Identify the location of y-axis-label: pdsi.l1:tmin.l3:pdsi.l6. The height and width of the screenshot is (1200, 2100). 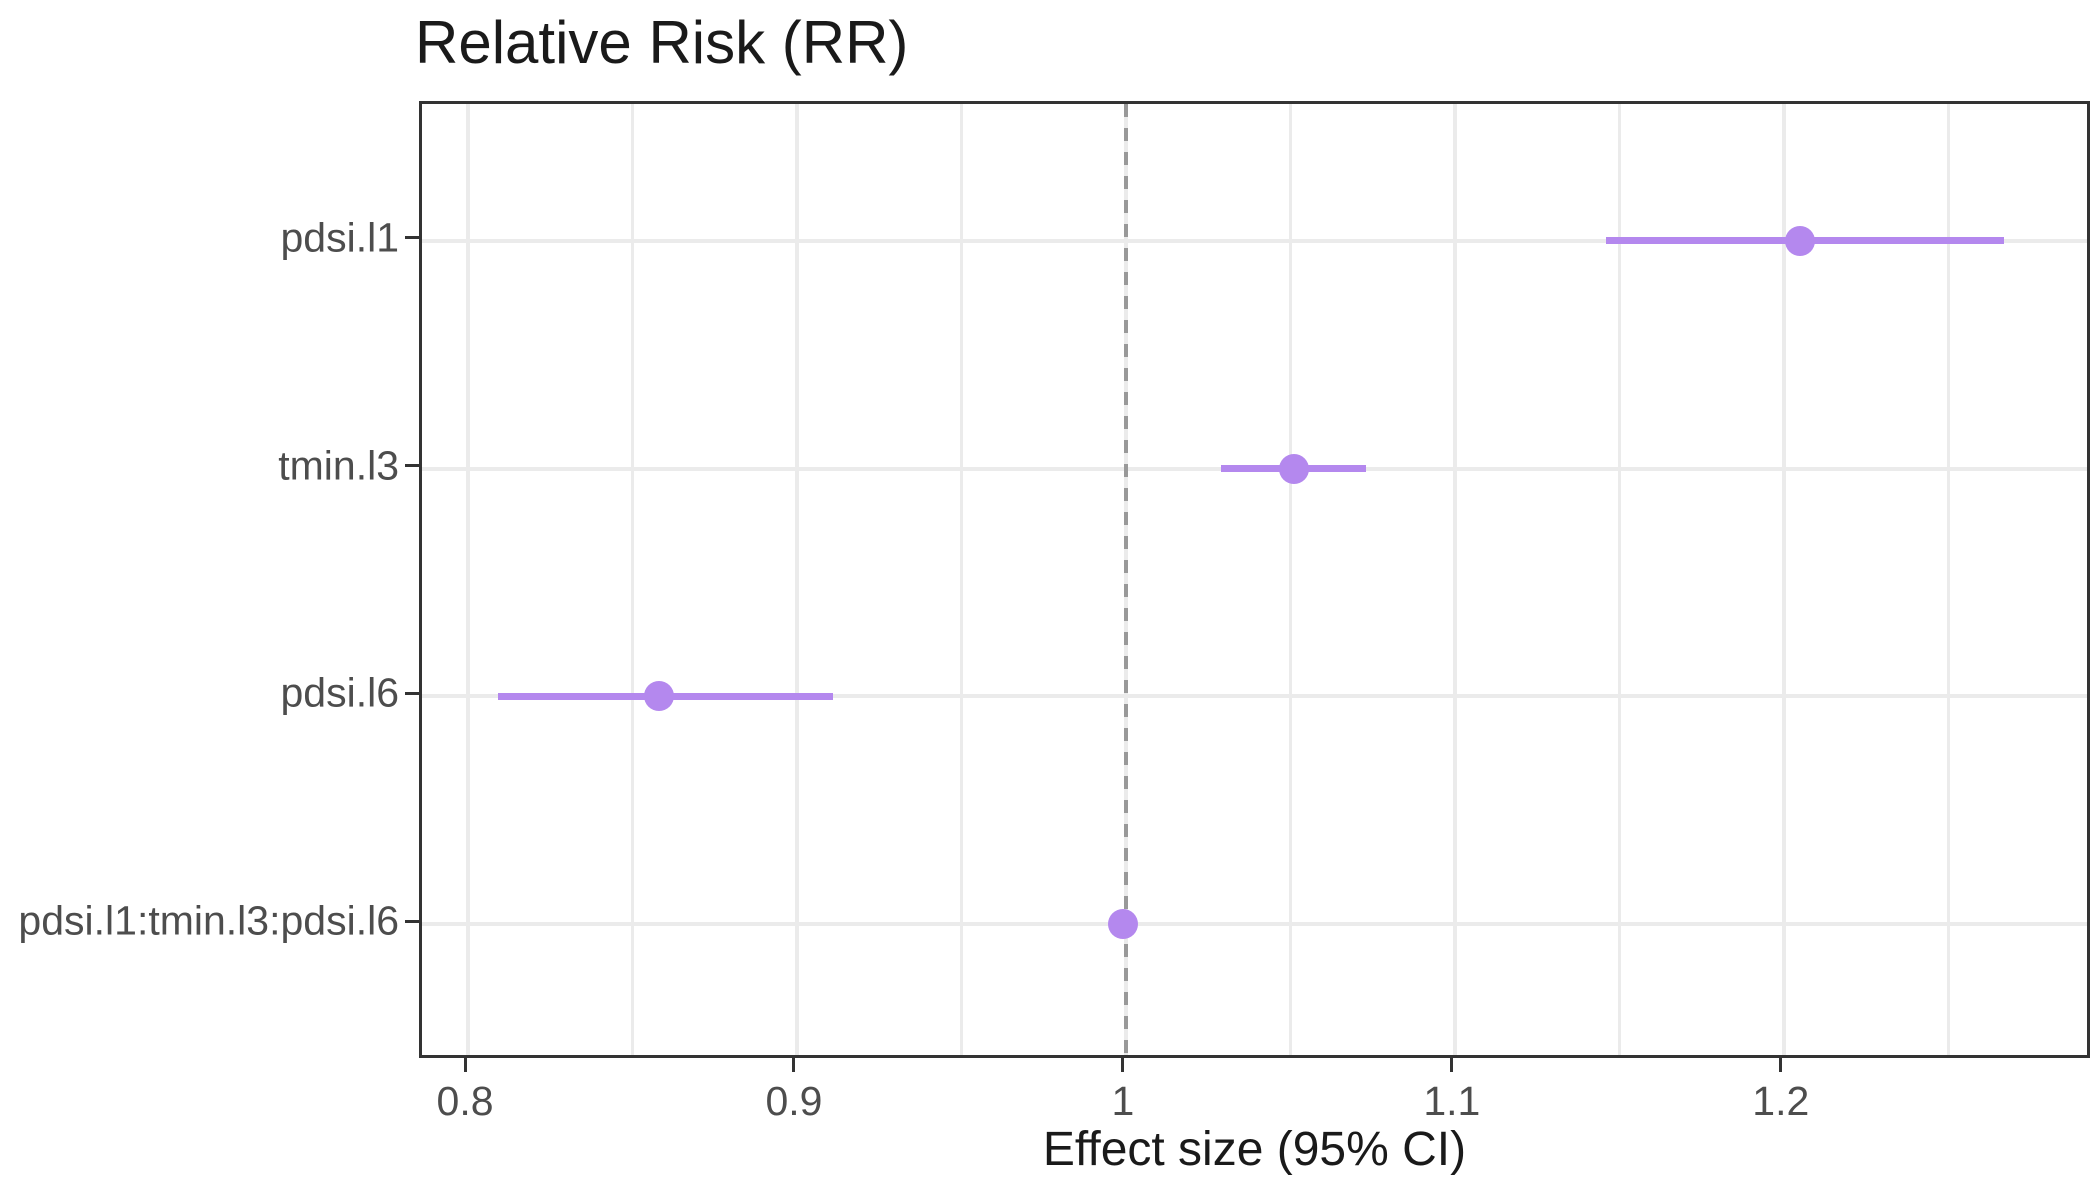
(208, 920).